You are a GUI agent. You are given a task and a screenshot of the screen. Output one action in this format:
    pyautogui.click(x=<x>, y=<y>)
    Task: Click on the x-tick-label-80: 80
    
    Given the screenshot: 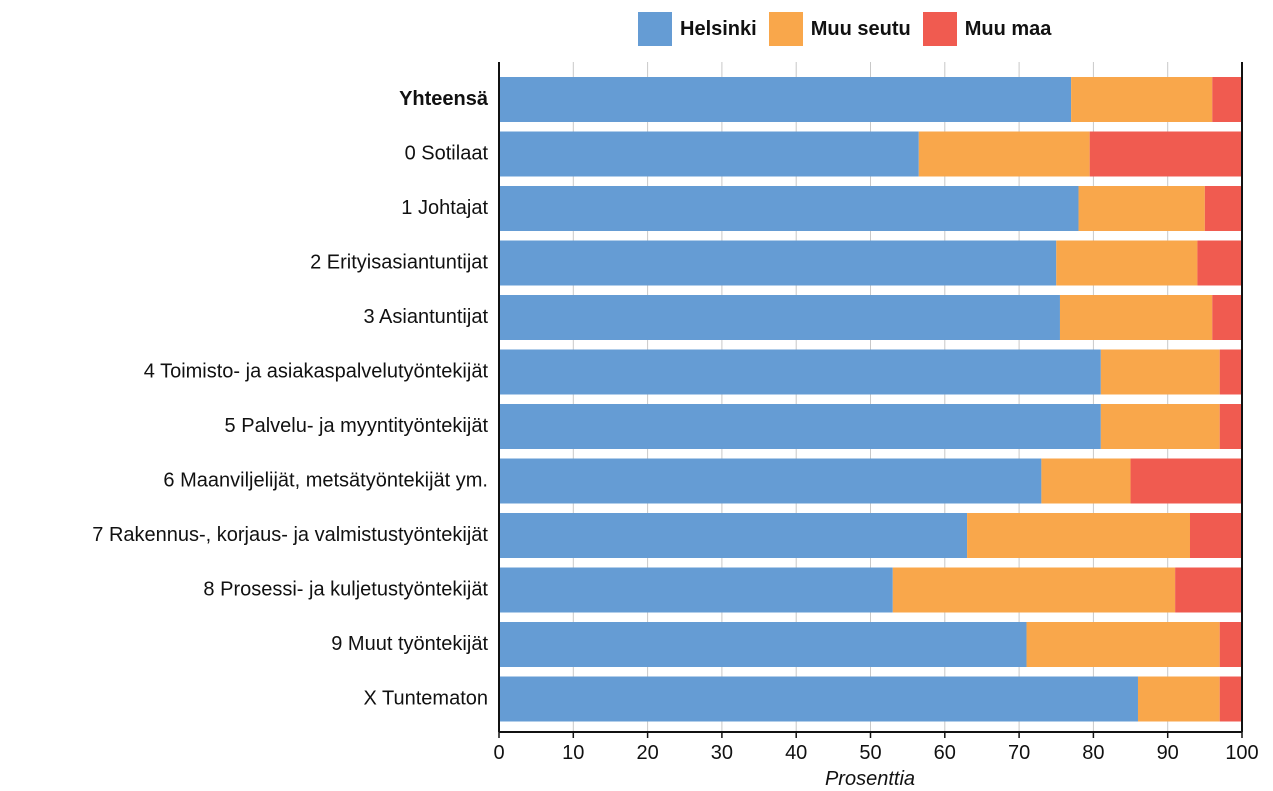 What is the action you would take?
    pyautogui.click(x=1093, y=753)
    